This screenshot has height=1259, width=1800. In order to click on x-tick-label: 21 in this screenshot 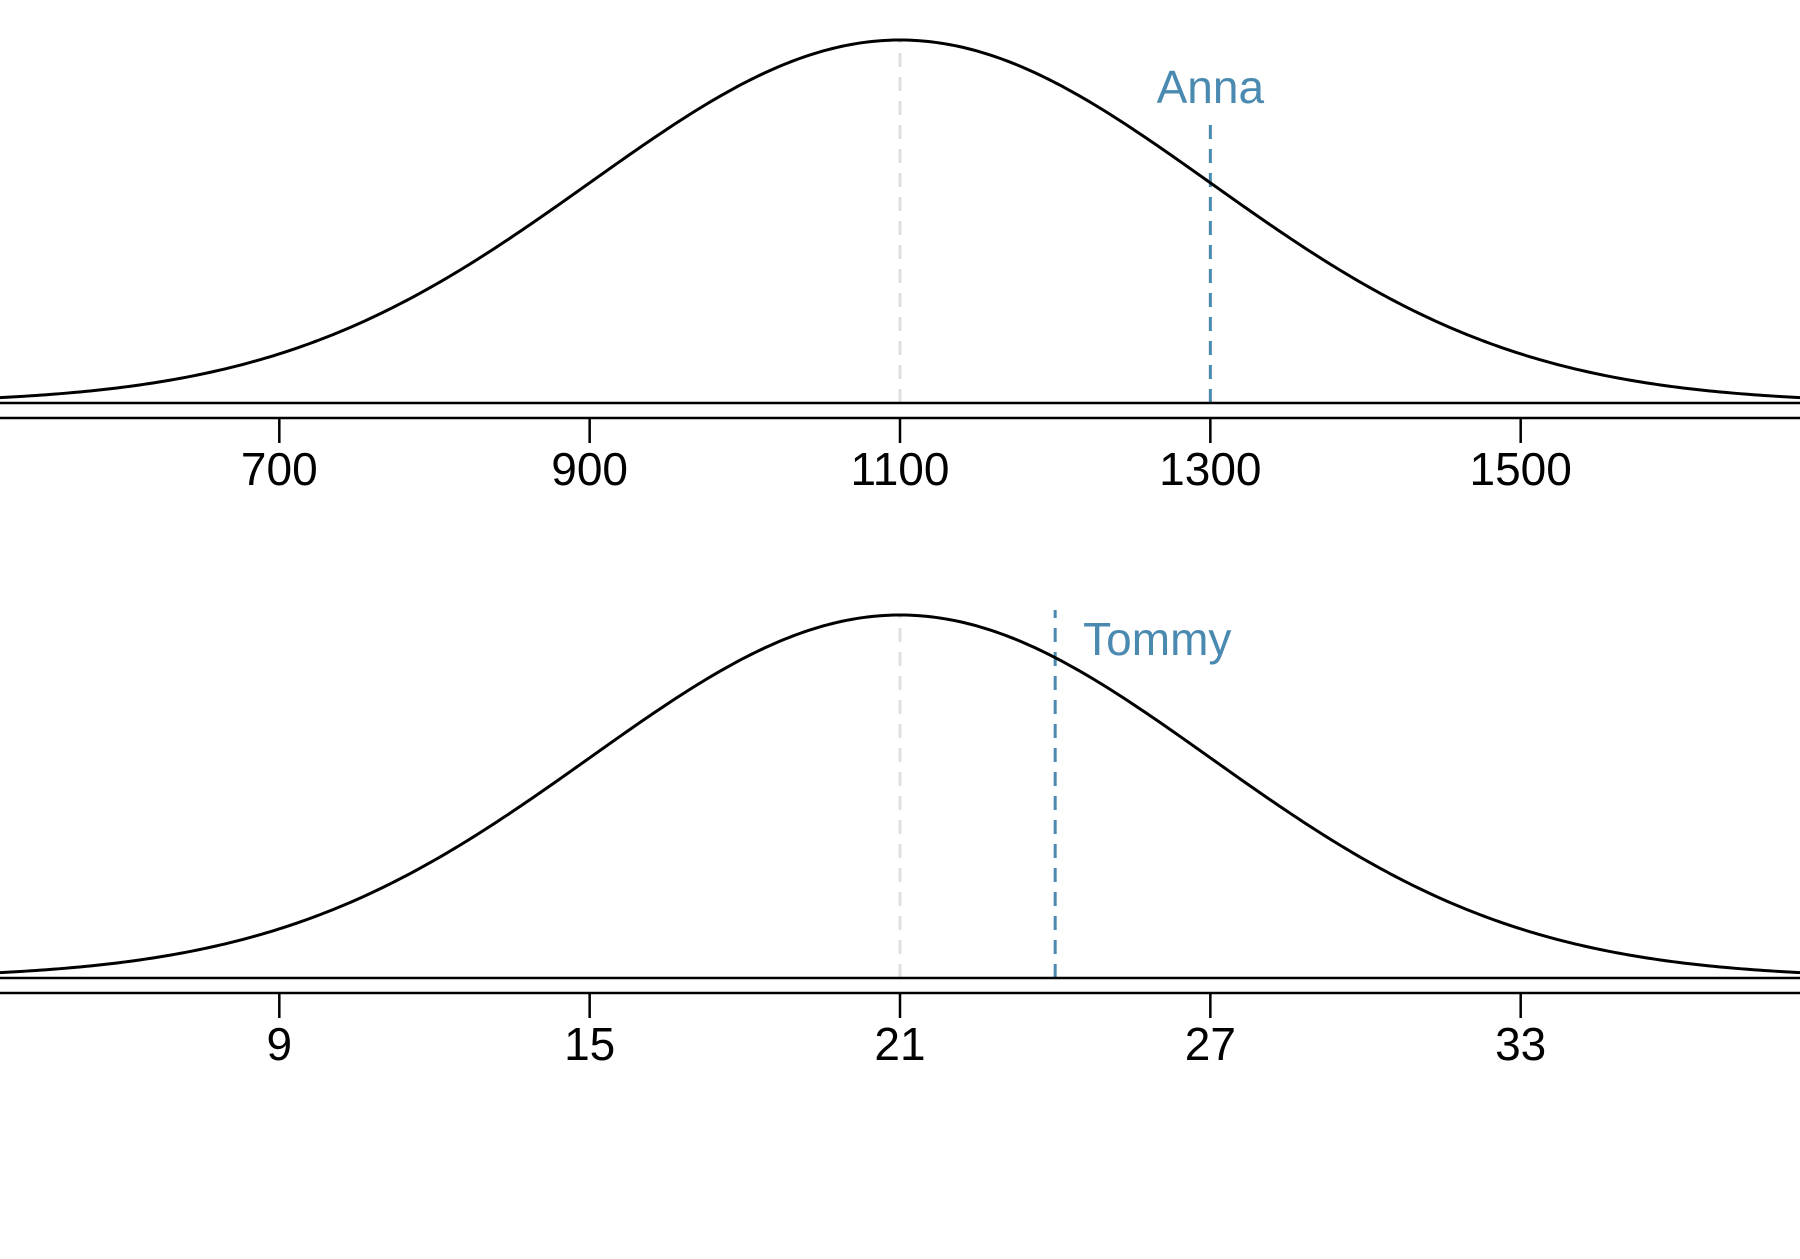, I will do `click(899, 1044)`.